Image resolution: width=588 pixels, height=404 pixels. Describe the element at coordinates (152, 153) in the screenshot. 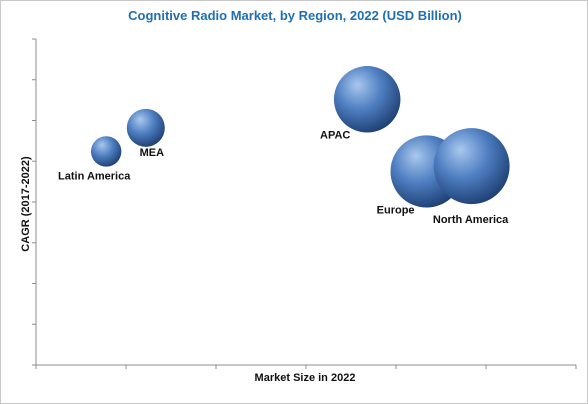

I see `bubble-label-mea: MEA` at that location.